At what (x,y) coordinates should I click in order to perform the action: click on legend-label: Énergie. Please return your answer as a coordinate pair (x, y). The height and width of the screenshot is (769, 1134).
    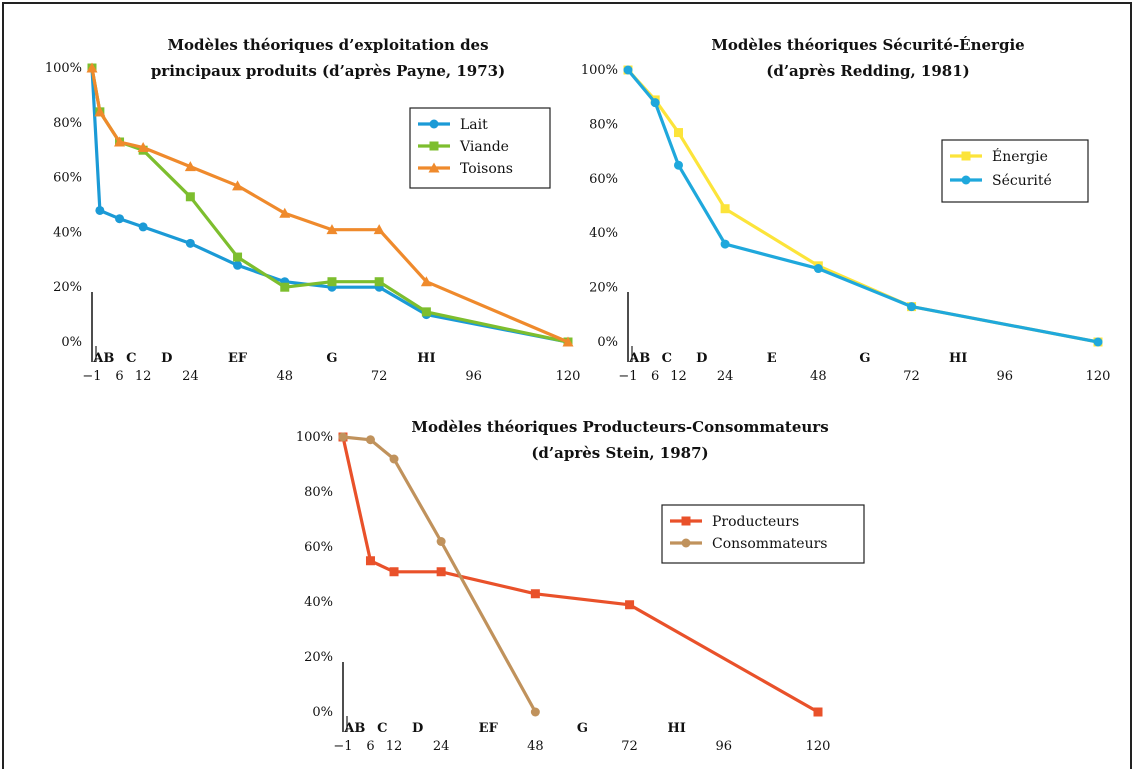
    Looking at the image, I should click on (1020, 156).